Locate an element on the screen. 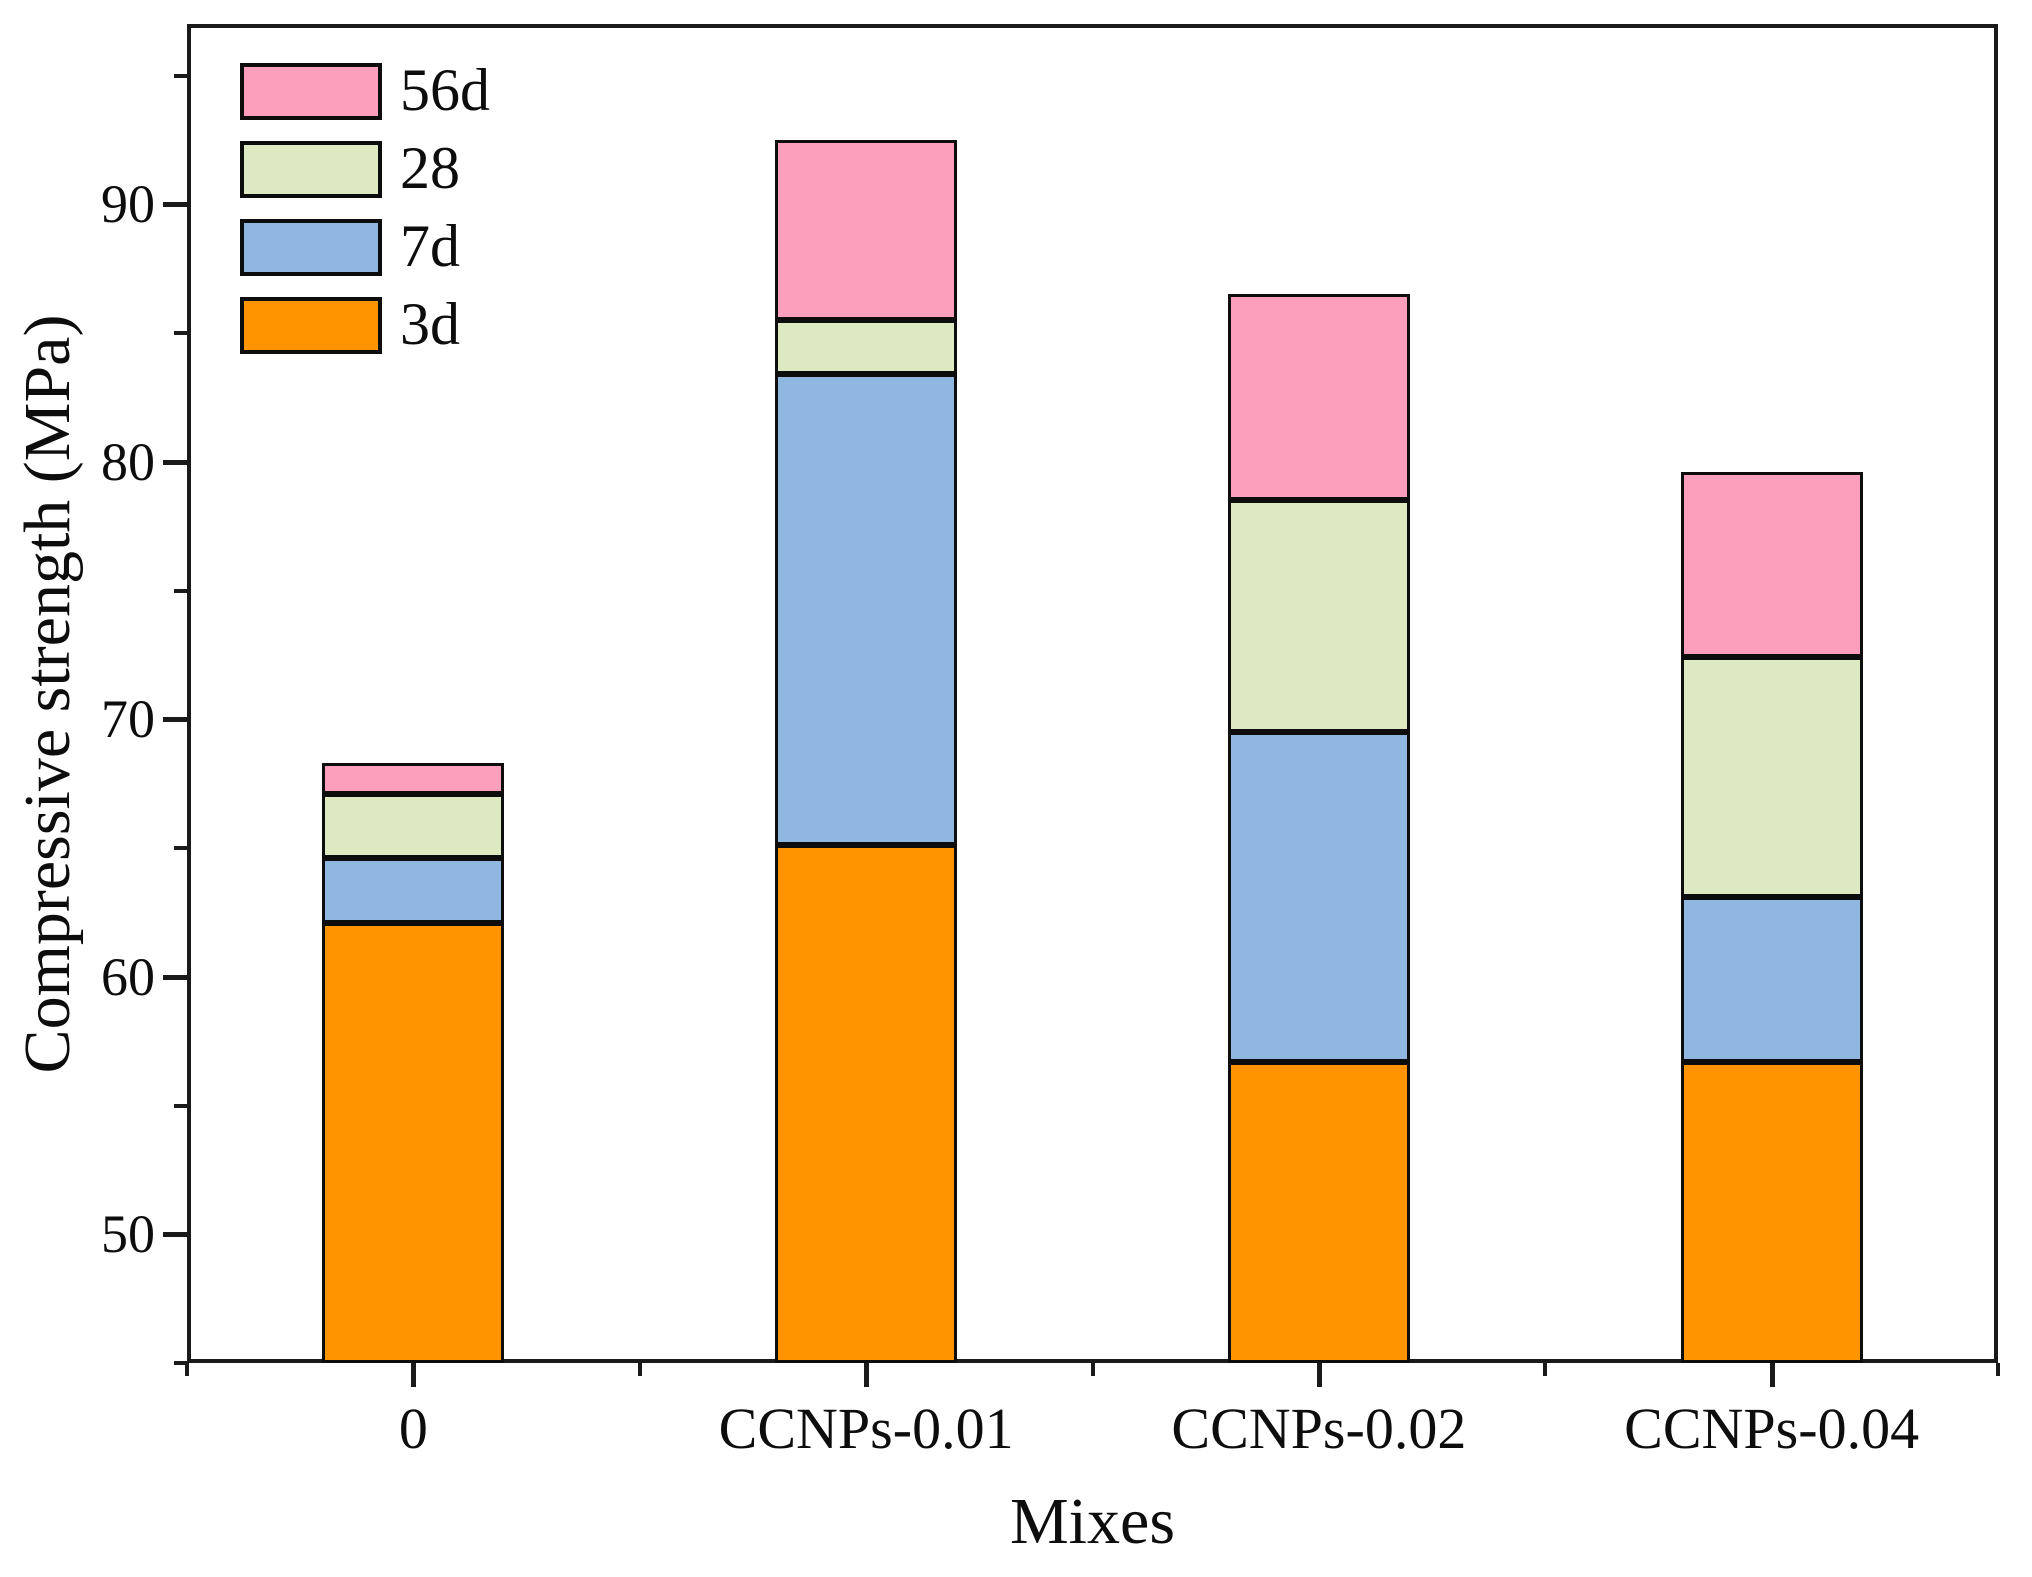 The image size is (2032, 1577). bar-segment-56d-CCNPs-0.02 is located at coordinates (1318, 397).